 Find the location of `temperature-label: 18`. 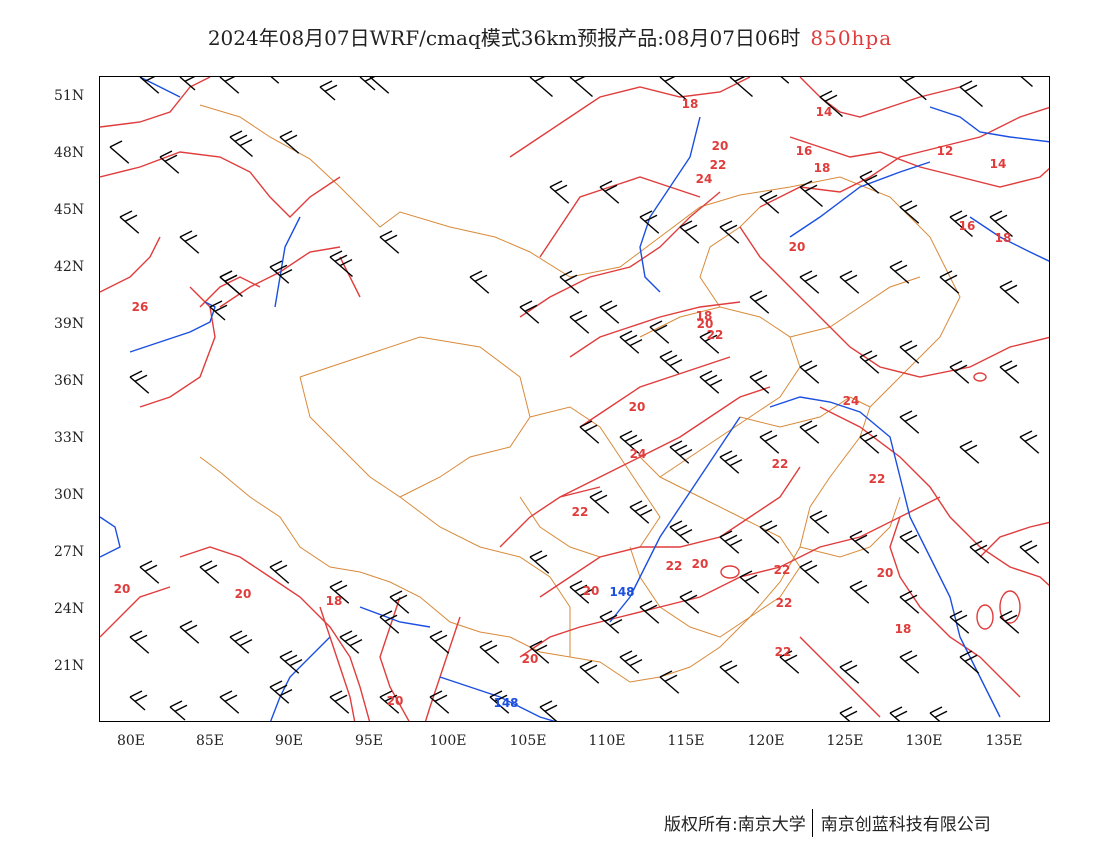

temperature-label: 18 is located at coordinates (704, 316).